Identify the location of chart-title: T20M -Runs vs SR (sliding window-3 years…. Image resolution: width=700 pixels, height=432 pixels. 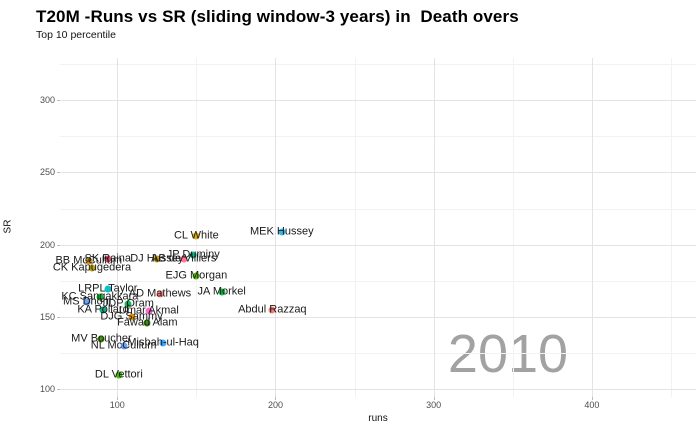
(277, 16).